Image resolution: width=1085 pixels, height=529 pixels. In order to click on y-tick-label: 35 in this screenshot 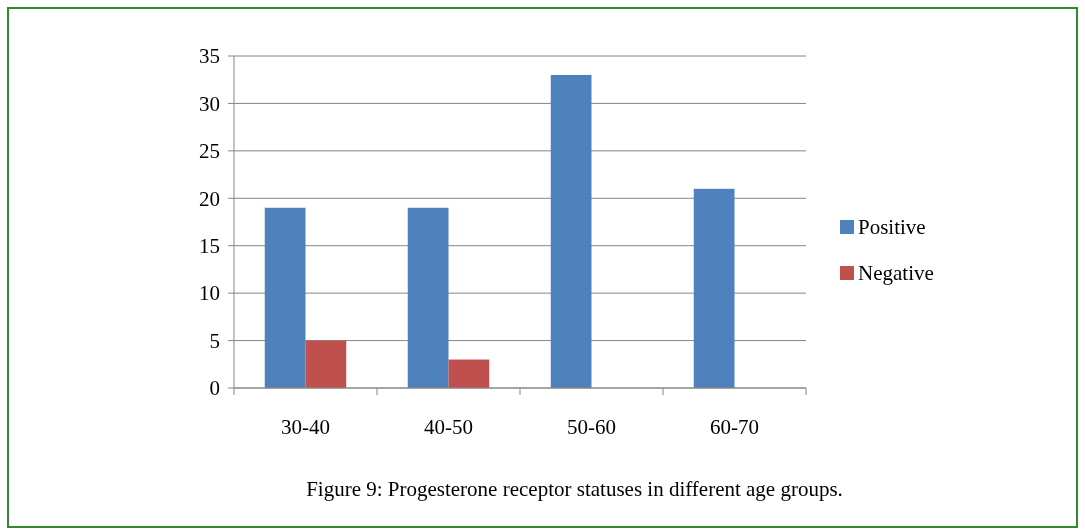, I will do `click(209, 56)`.